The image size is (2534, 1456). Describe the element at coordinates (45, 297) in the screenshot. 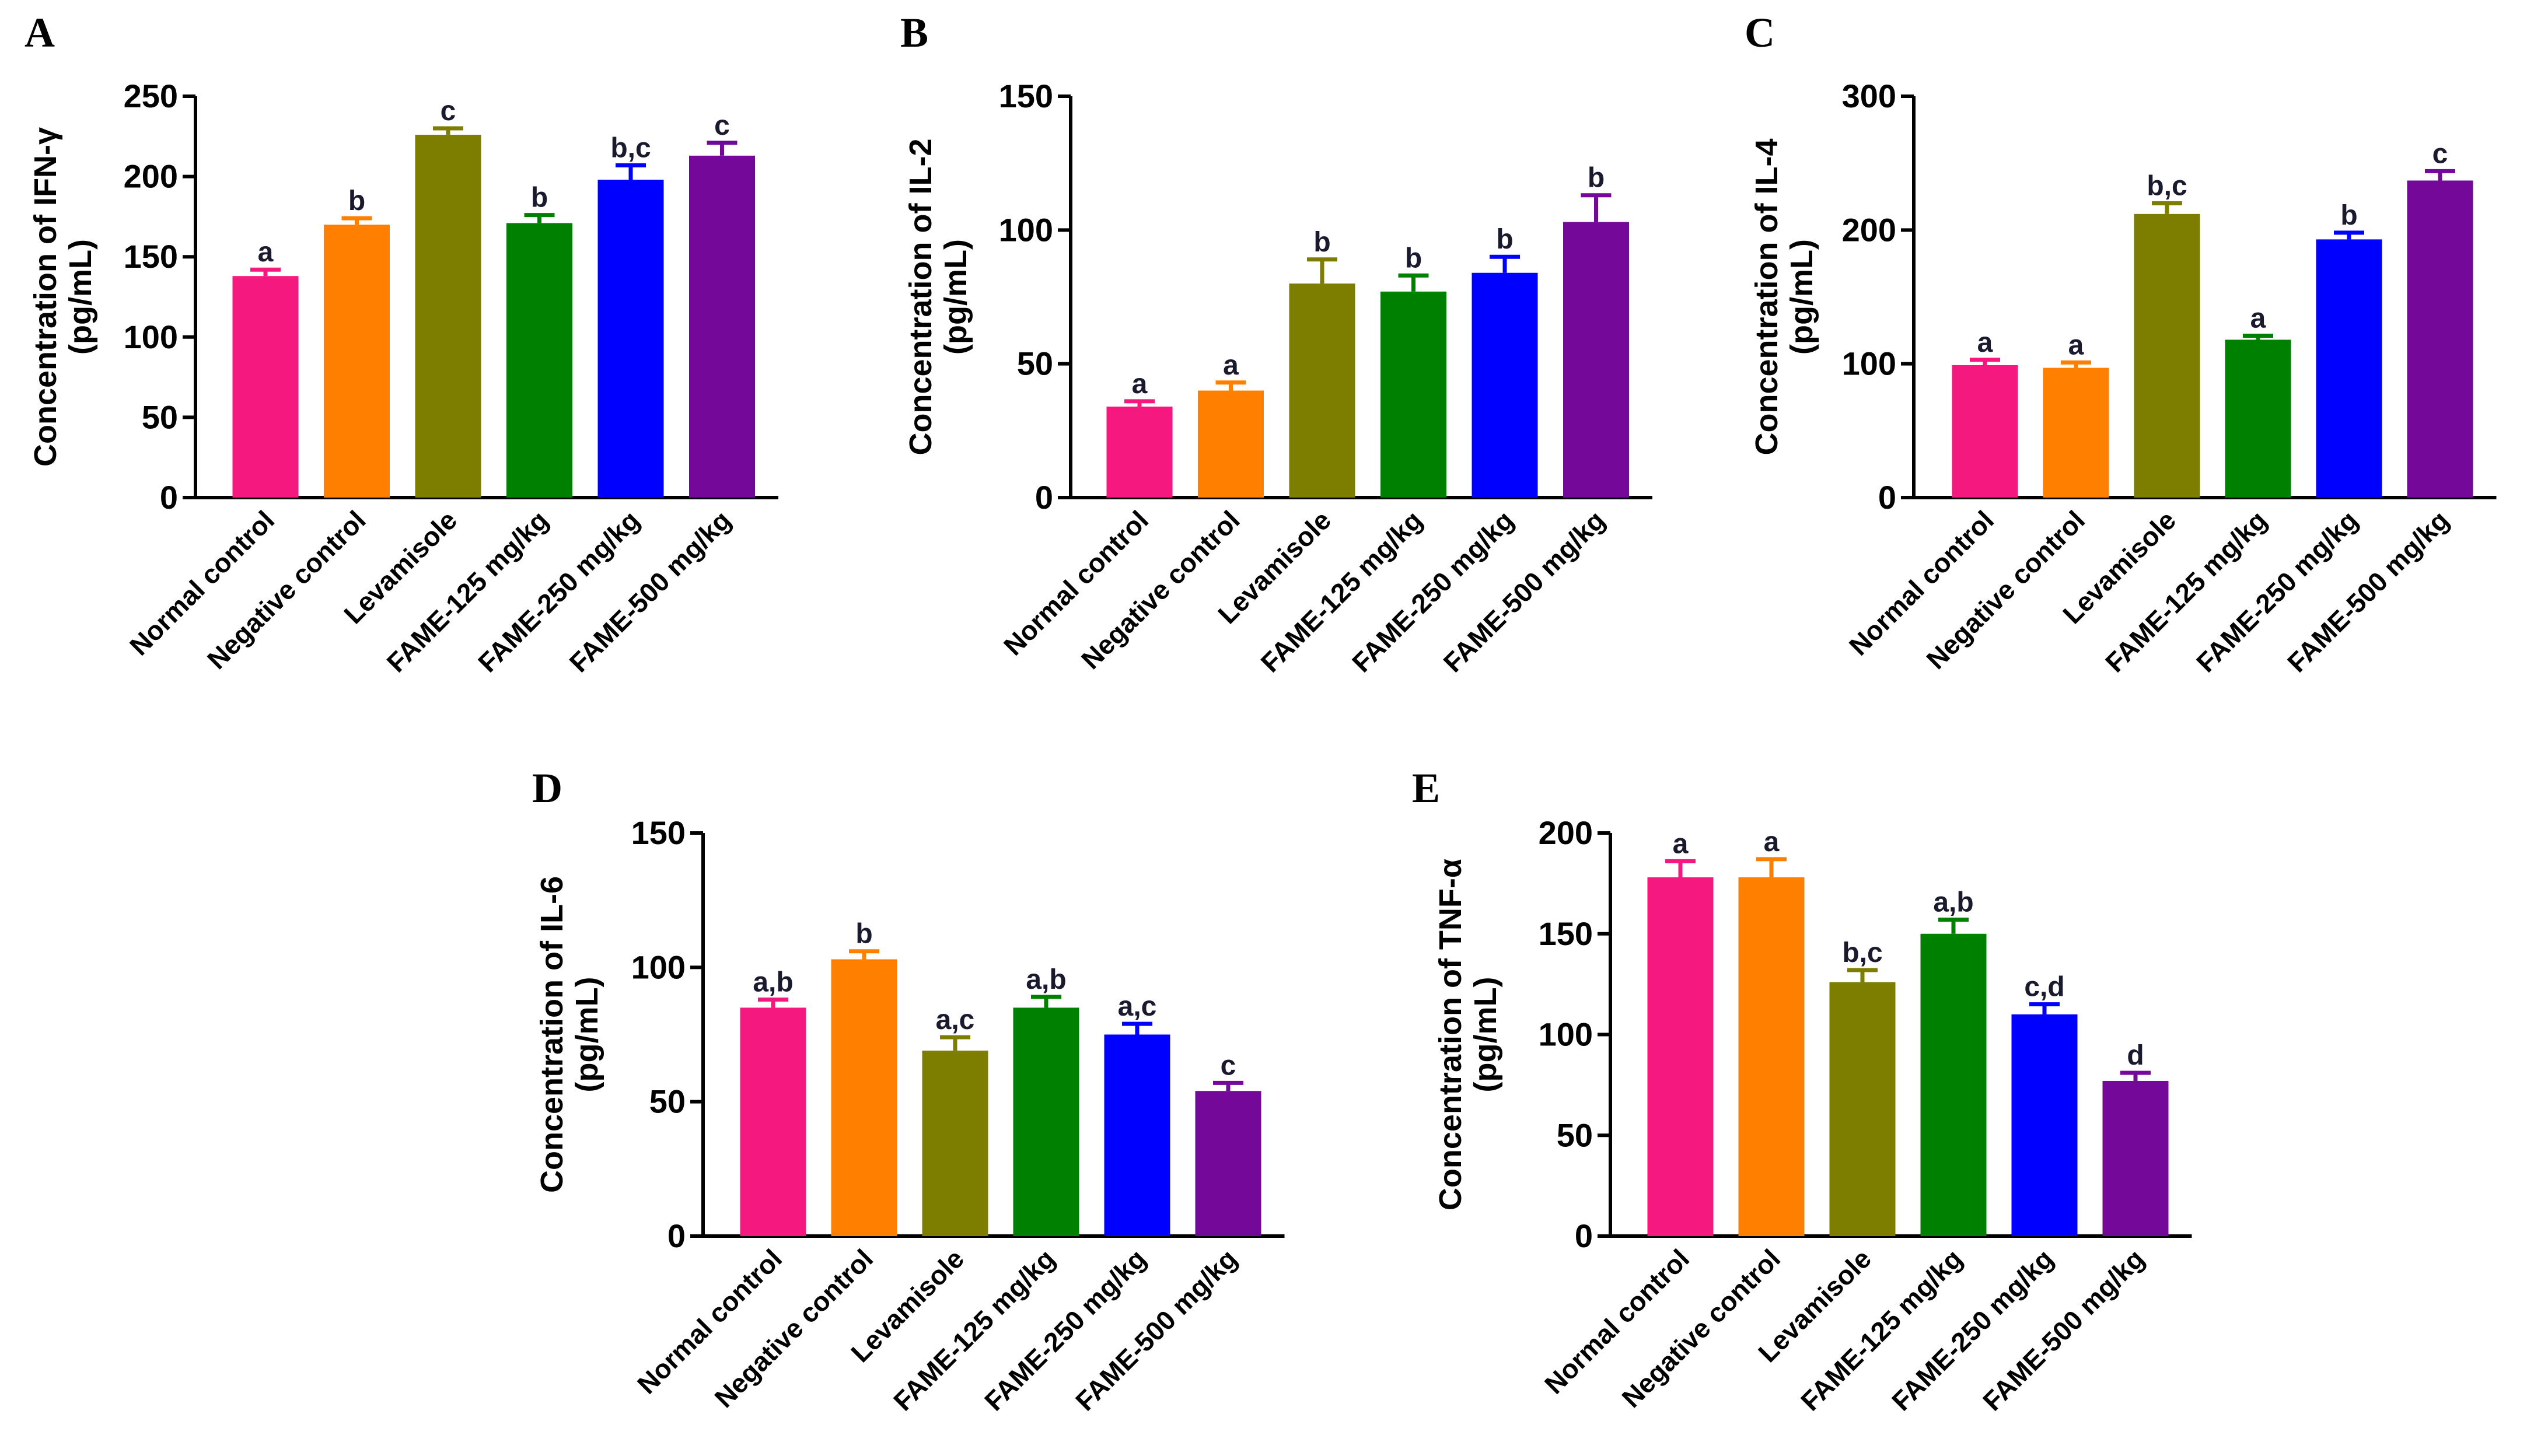

I see `y-axis-title: Concentration of IFN-γ` at that location.